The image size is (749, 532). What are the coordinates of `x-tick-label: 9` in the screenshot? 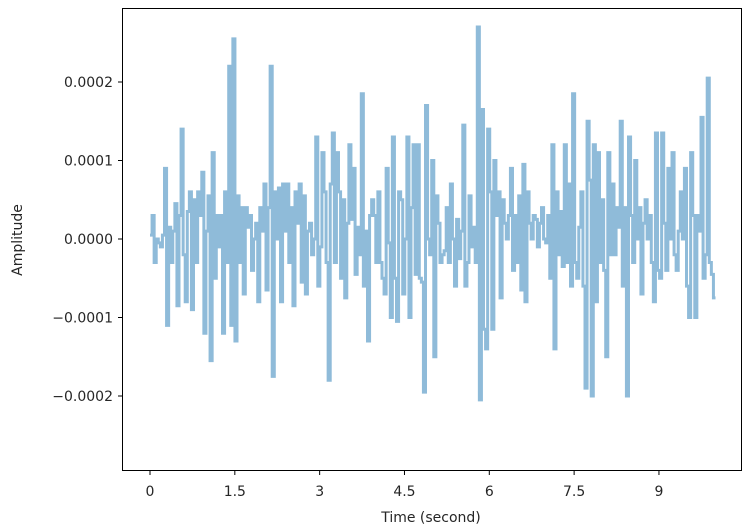 It's located at (658, 492).